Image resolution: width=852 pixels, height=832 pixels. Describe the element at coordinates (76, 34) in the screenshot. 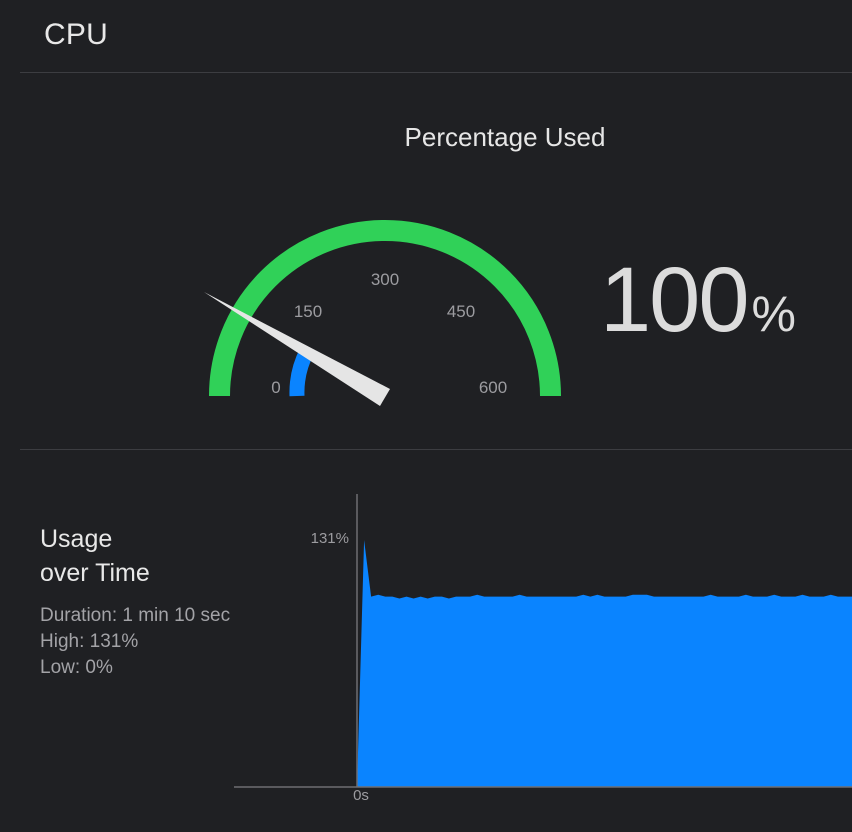

I see `panel-title: CPU` at that location.